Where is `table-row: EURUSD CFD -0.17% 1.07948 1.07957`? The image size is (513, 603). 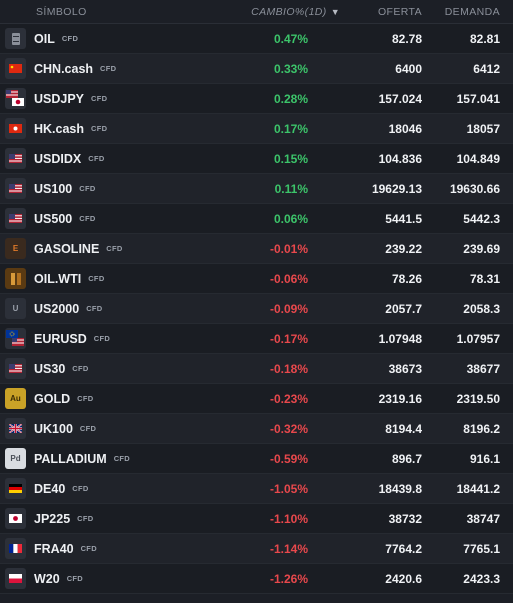 table-row: EURUSD CFD -0.17% 1.07948 1.07957 is located at coordinates (256, 339).